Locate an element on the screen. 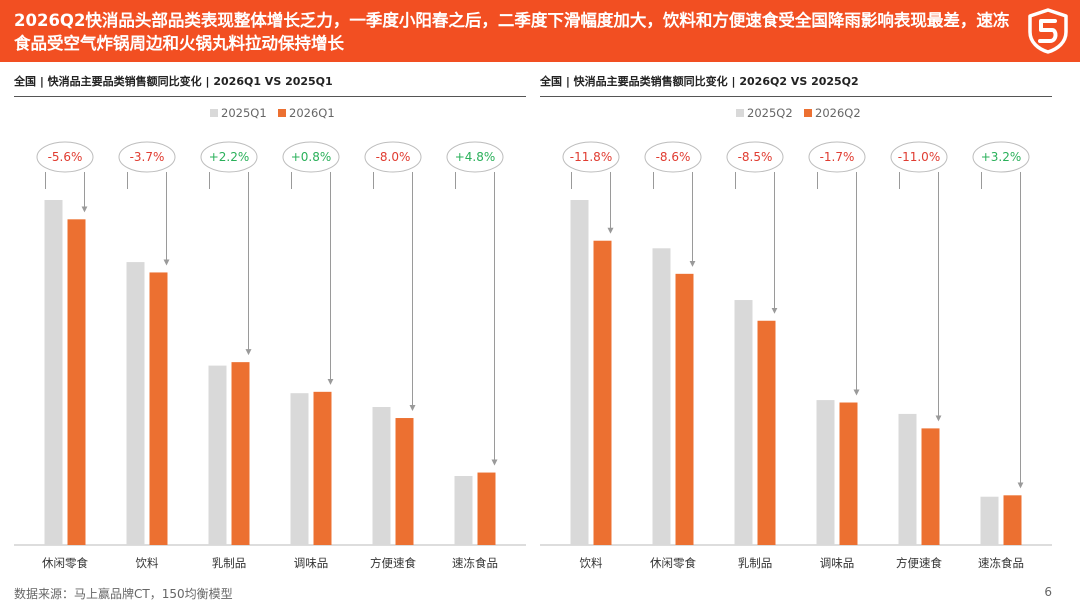 The height and width of the screenshot is (608, 1080). change-label: -11.0% is located at coordinates (919, 157).